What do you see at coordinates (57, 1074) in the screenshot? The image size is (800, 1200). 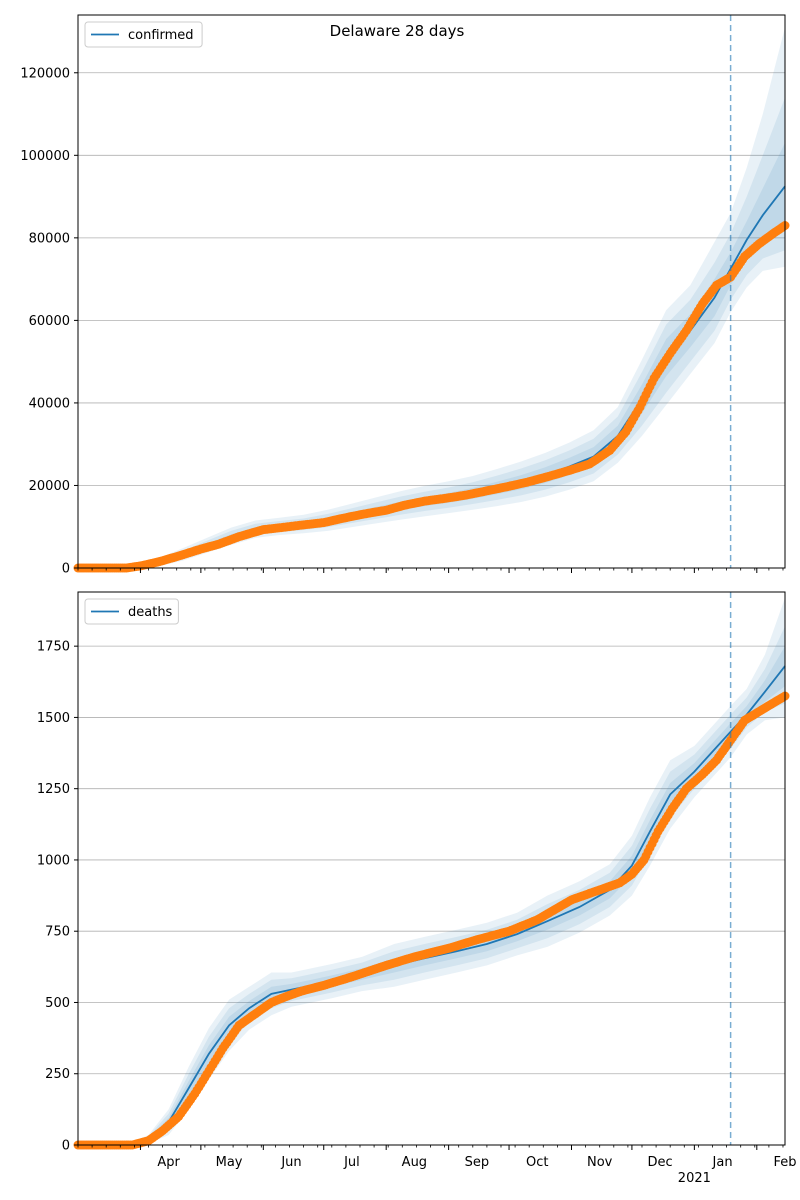 I see `y-tick-label-1: 250` at bounding box center [57, 1074].